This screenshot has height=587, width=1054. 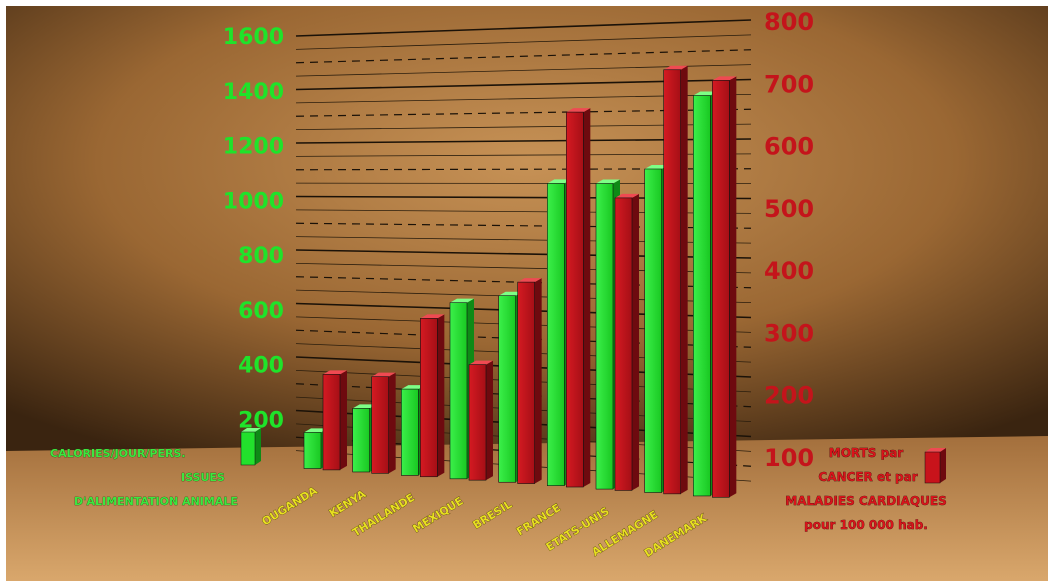 What do you see at coordinates (156, 501) in the screenshot?
I see `legend-left-line: D'ALIMENTATION ANIMALE` at bounding box center [156, 501].